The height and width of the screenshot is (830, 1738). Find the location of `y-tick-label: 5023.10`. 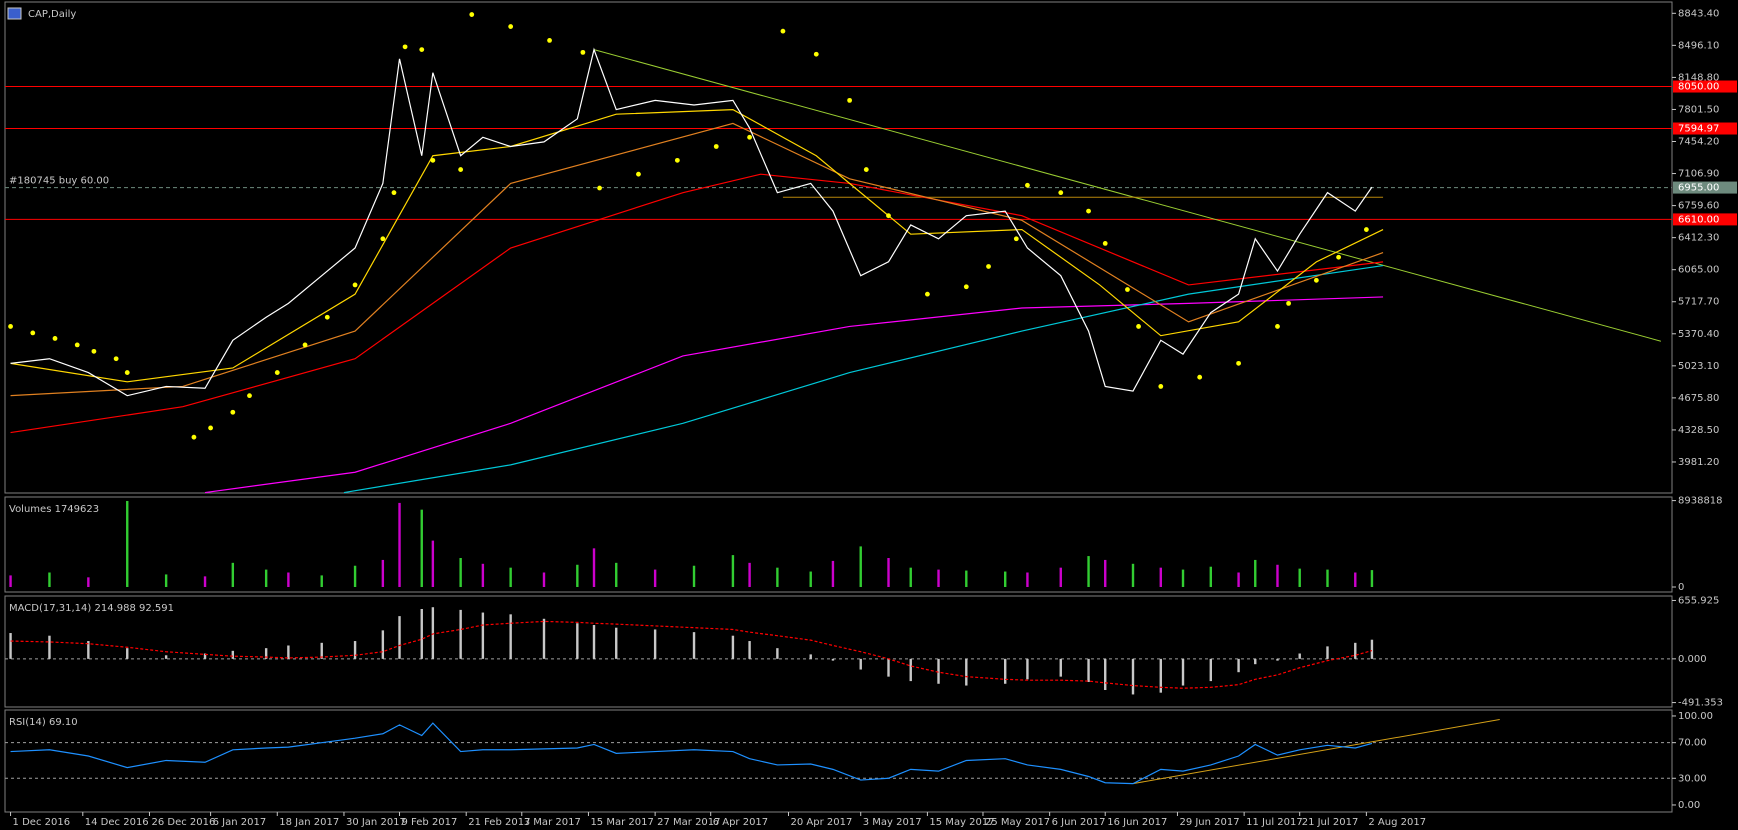

y-tick-label: 5023.10 is located at coordinates (1698, 366).